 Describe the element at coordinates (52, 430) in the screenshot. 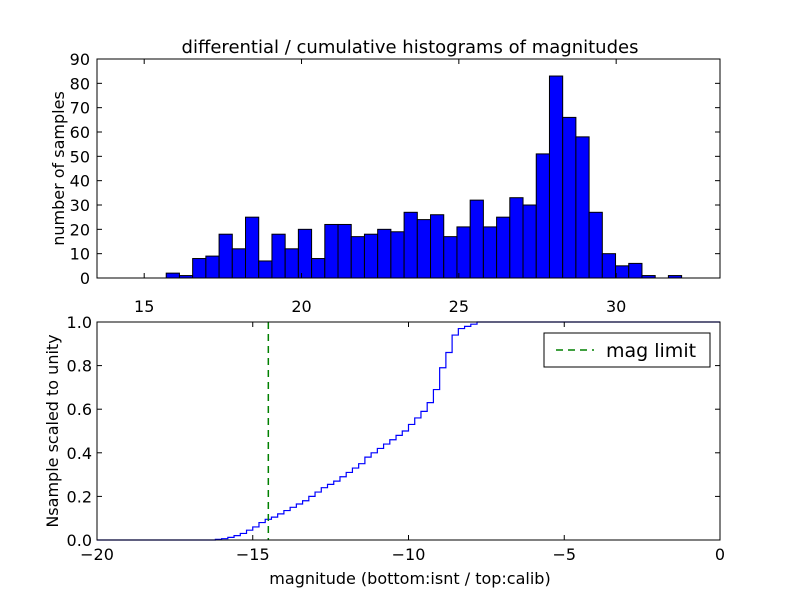

I see `bottom-y-axis-label: Nsample scaled to unity` at that location.